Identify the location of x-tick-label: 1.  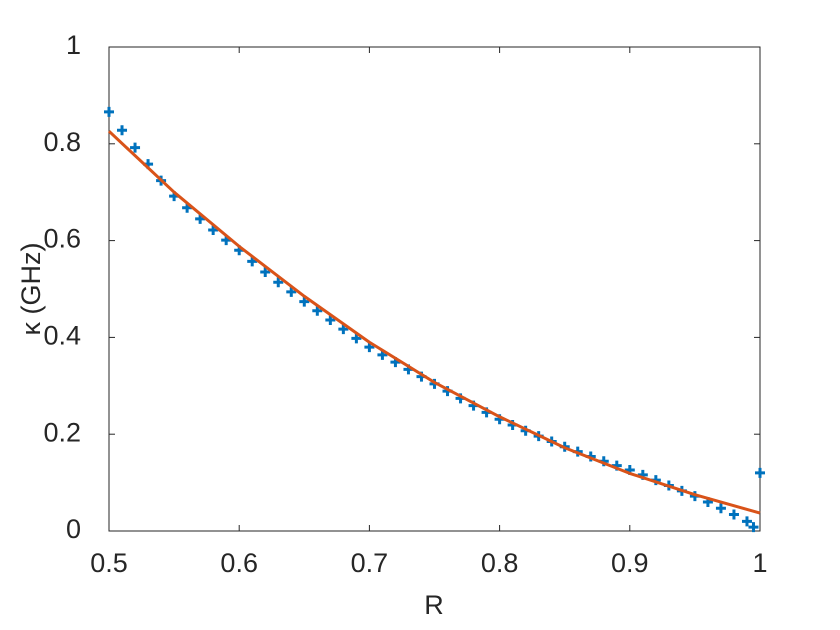
(759, 563).